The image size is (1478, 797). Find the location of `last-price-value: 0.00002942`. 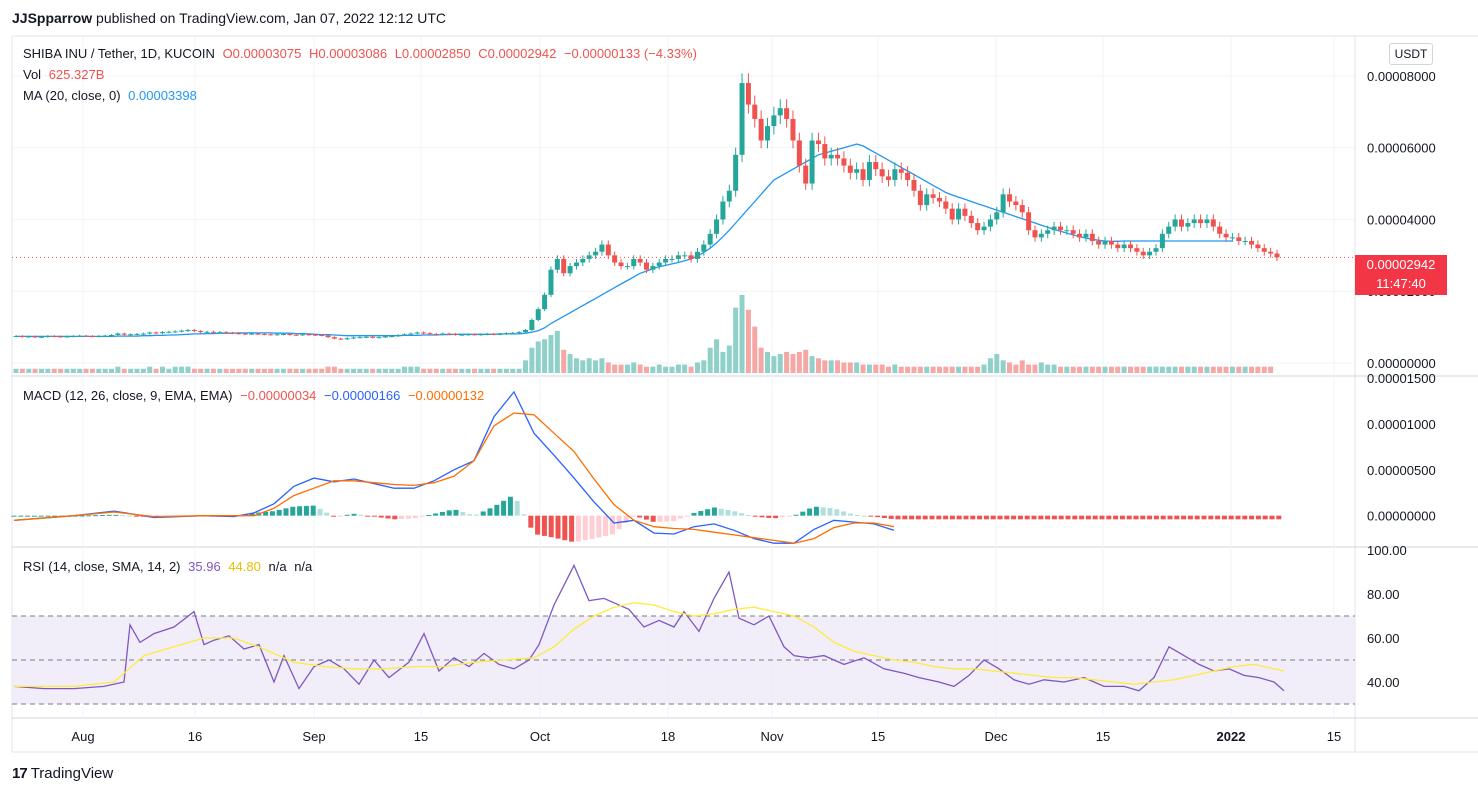

last-price-value: 0.00002942 is located at coordinates (1401, 264).